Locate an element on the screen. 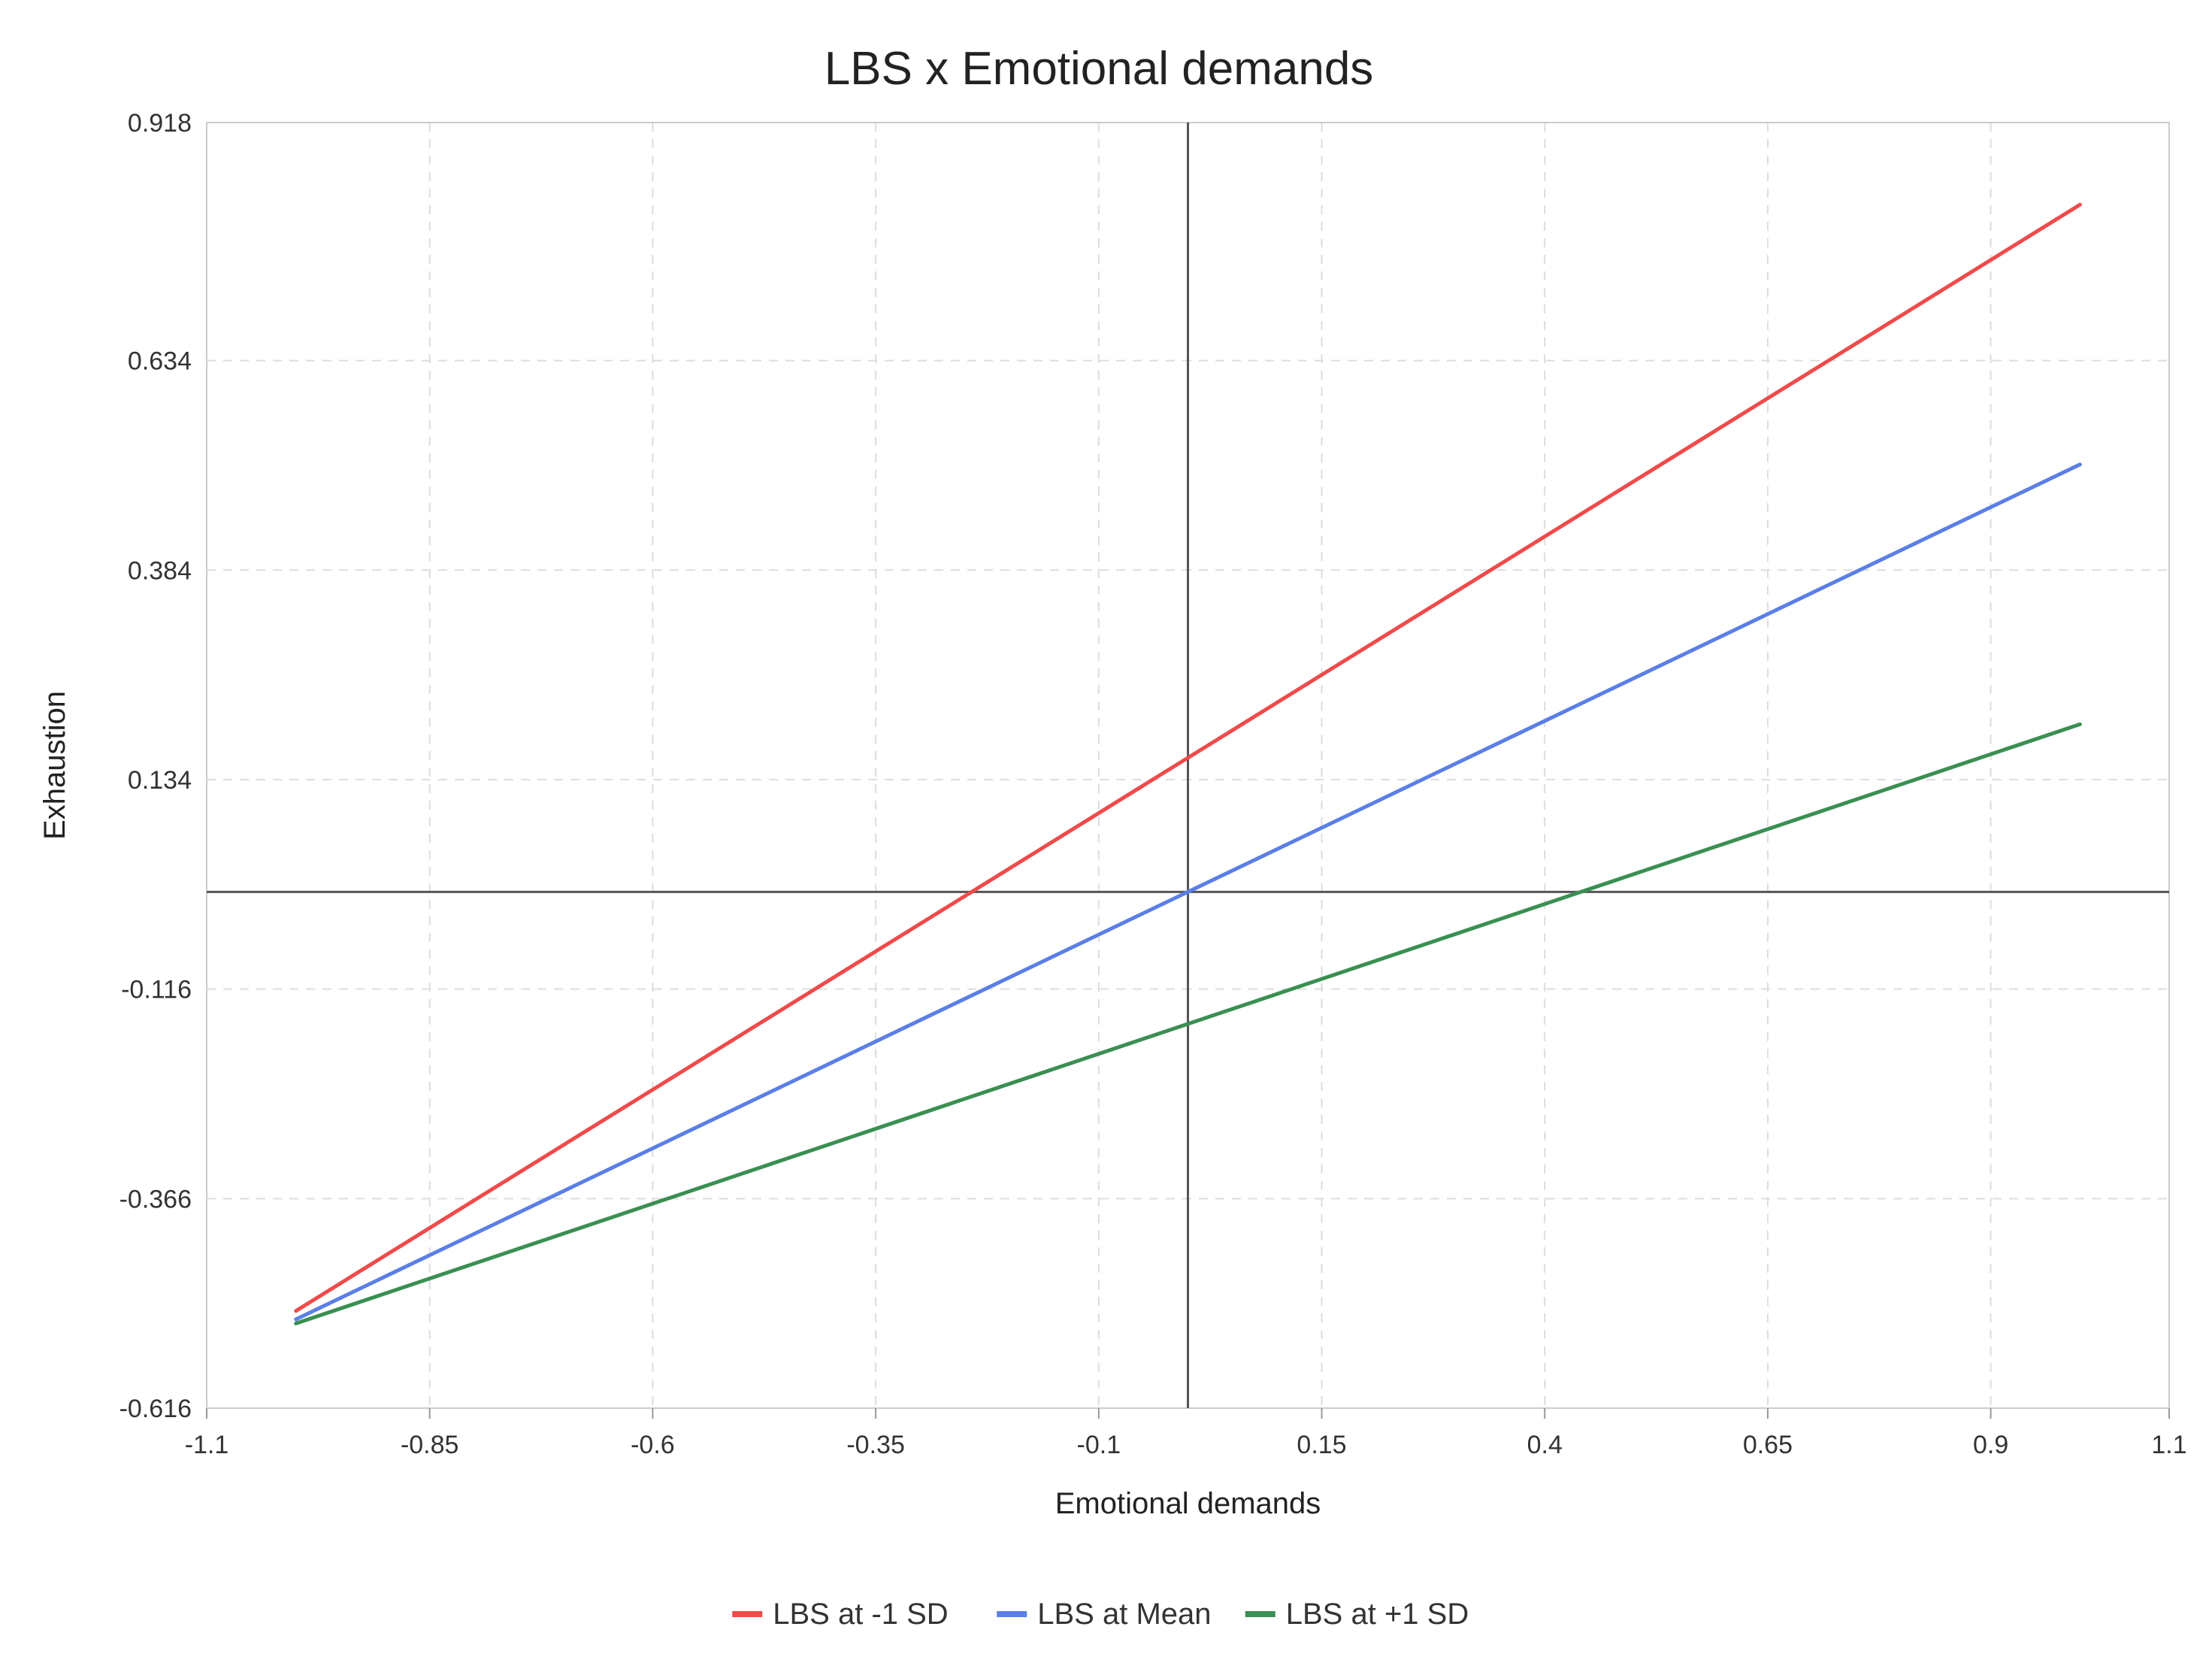  x-tick-label: 0.15 is located at coordinates (1321, 1445).